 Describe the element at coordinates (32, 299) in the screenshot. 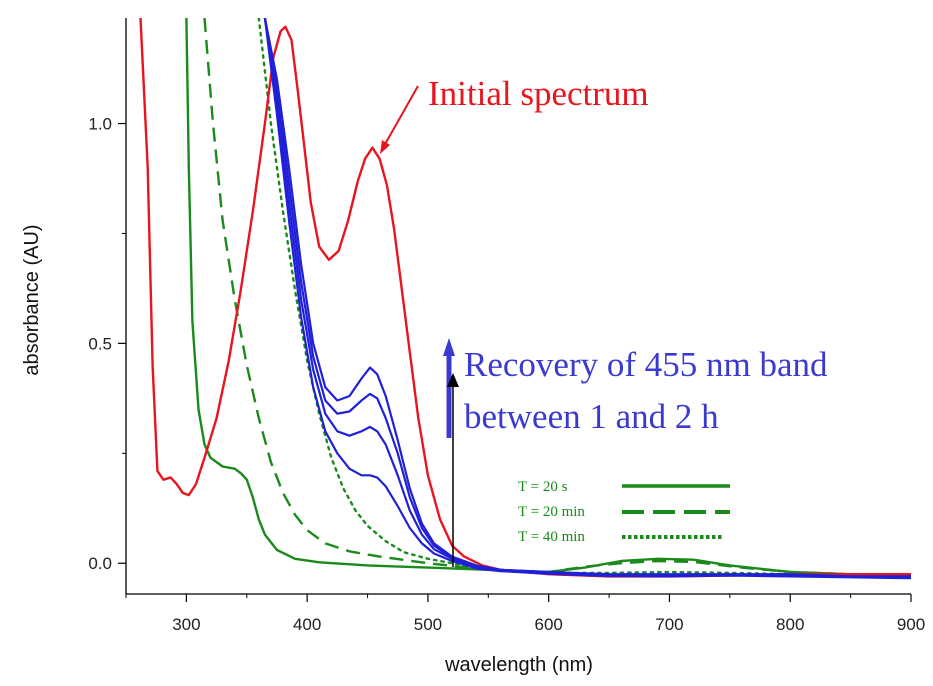

I see `y-axis-title: absorbance (AU)` at that location.